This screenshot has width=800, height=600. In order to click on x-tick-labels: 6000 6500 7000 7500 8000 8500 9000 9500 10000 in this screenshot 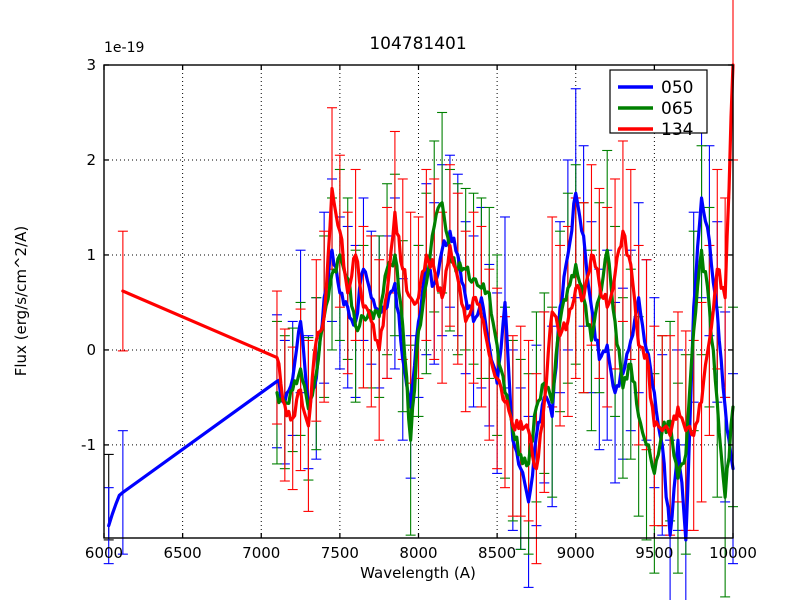, I will do `click(421, 553)`.